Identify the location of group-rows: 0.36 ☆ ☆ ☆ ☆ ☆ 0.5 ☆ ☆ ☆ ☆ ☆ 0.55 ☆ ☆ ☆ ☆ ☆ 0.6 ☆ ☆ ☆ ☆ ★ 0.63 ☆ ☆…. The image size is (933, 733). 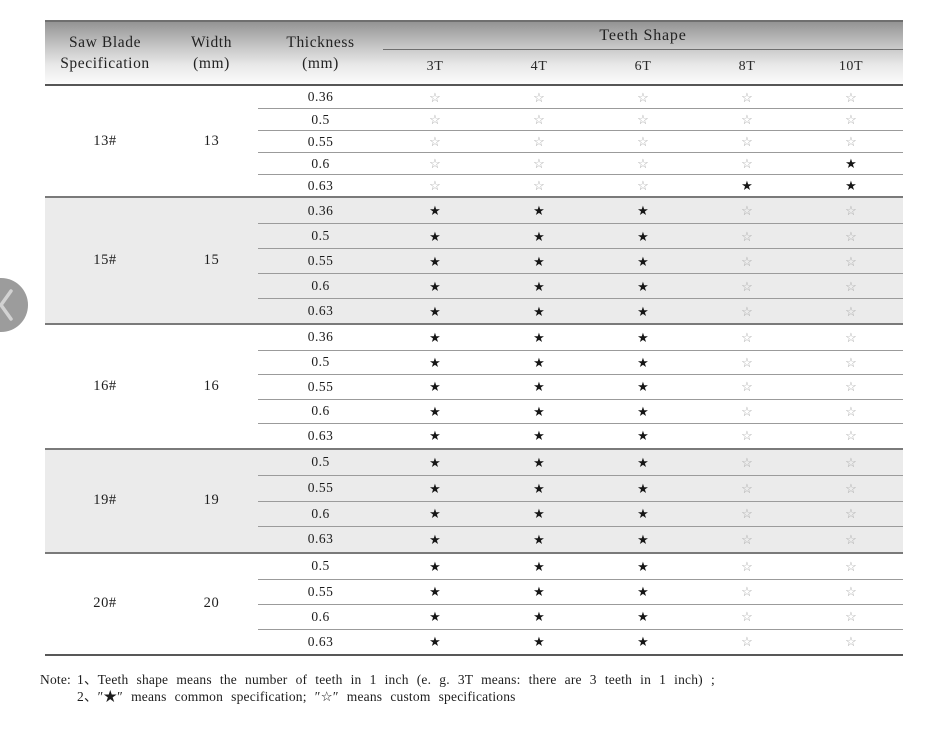
(580, 141).